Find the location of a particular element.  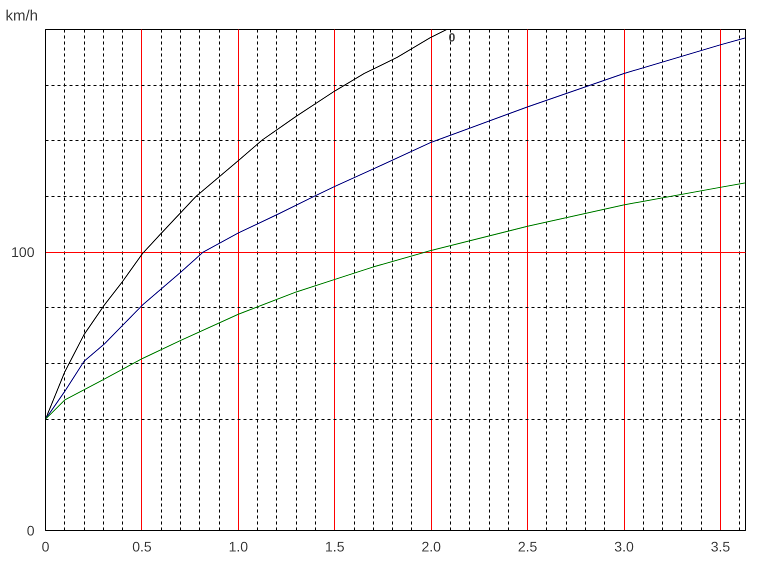

annotation: 0 is located at coordinates (452, 37).